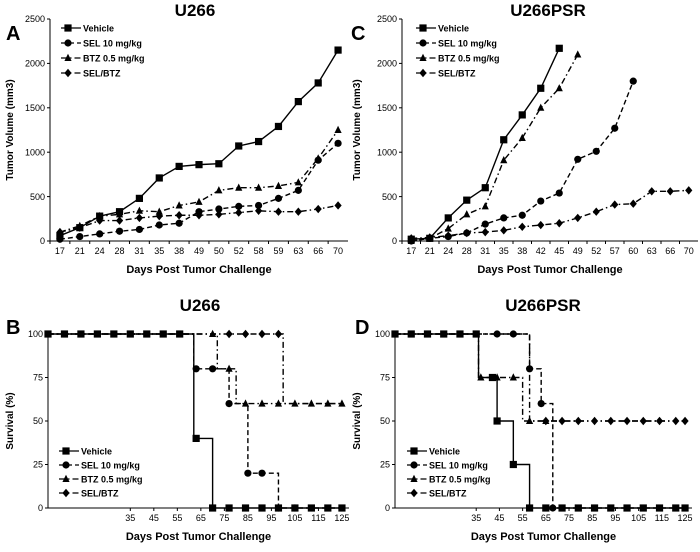 This screenshot has width=700, height=552. Describe the element at coordinates (318, 518) in the screenshot. I see `x-tick-label: 115` at that location.